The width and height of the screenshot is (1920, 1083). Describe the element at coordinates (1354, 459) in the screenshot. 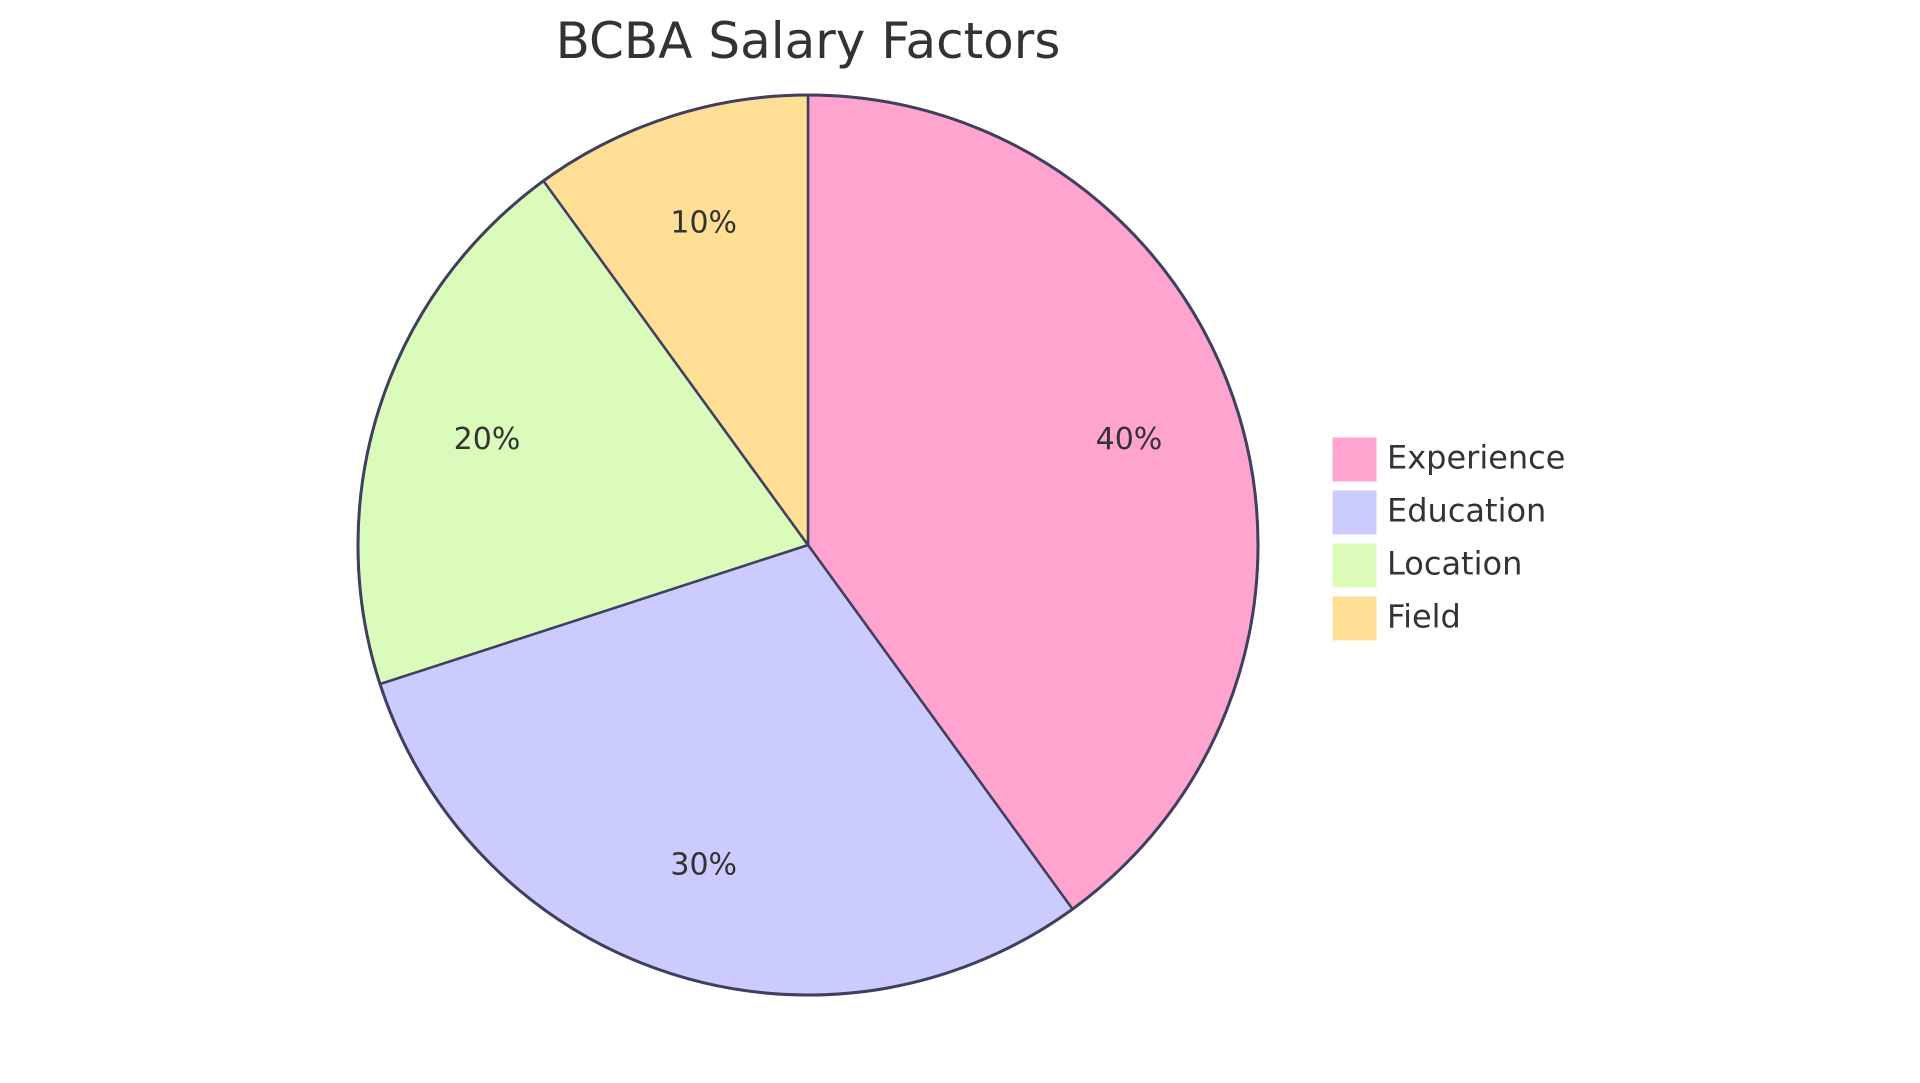

I see `legend-swatch-experience` at that location.